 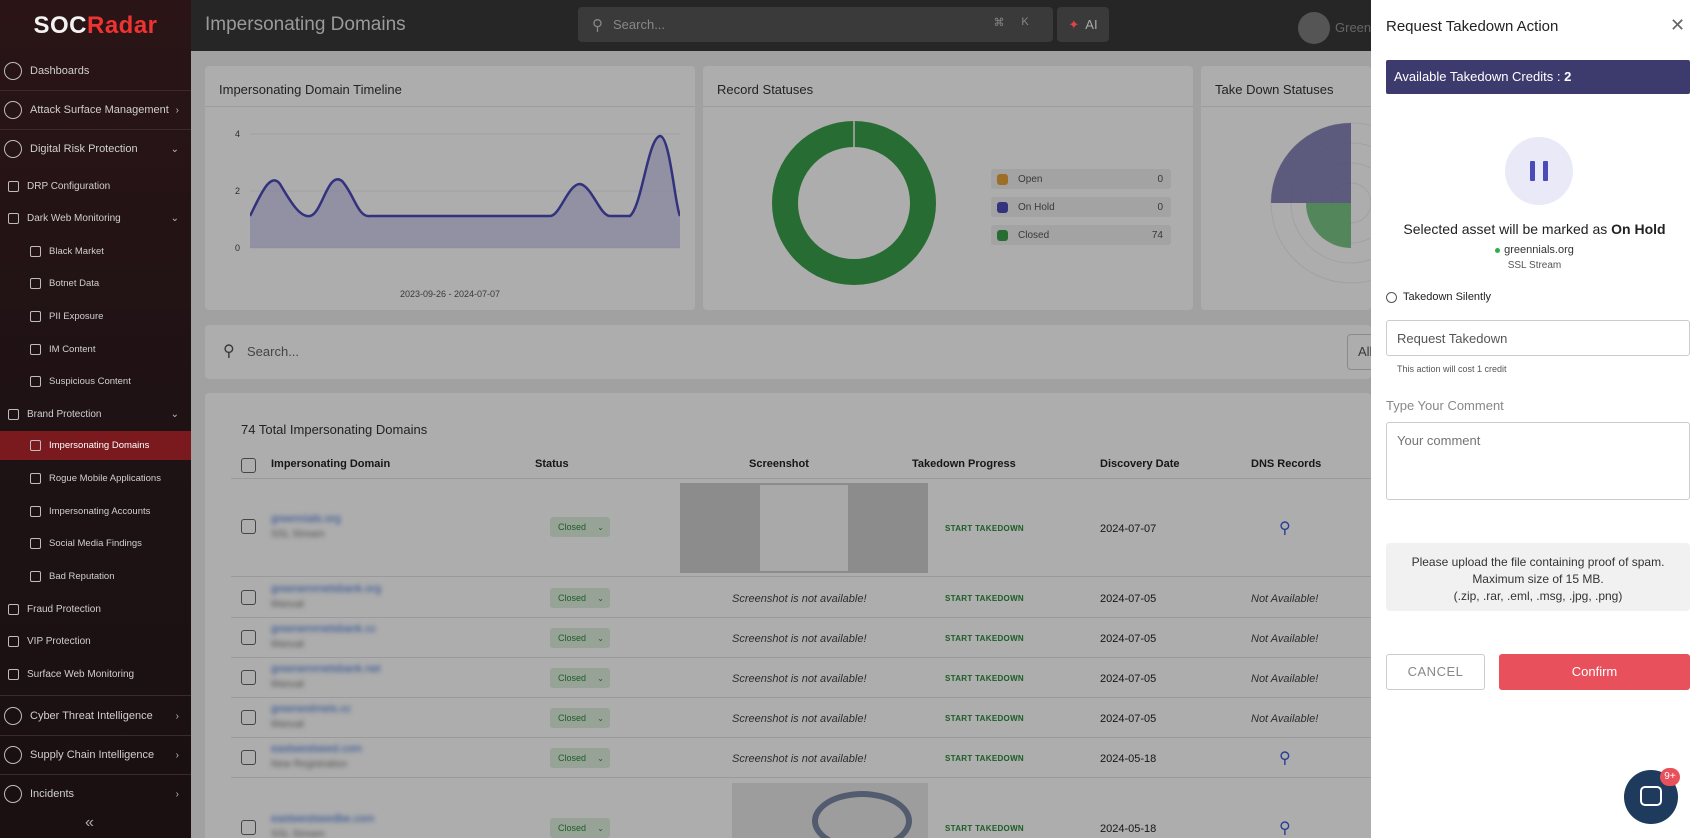 I want to click on ai-button: ✦ AI, so click(x=1083, y=24).